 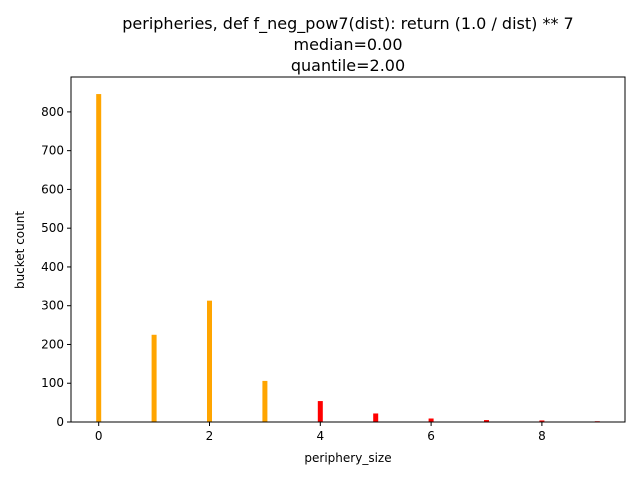 I want to click on y-tick-label: 0, so click(x=60, y=422).